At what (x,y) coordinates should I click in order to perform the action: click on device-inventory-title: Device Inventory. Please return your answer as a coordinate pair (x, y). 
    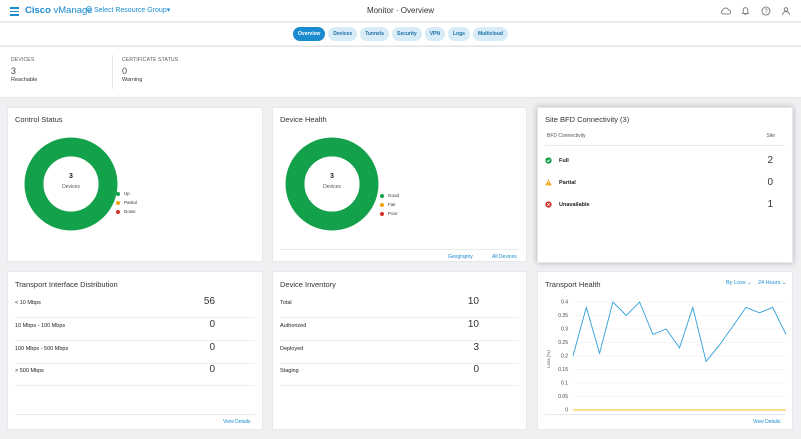
    Looking at the image, I should click on (308, 284).